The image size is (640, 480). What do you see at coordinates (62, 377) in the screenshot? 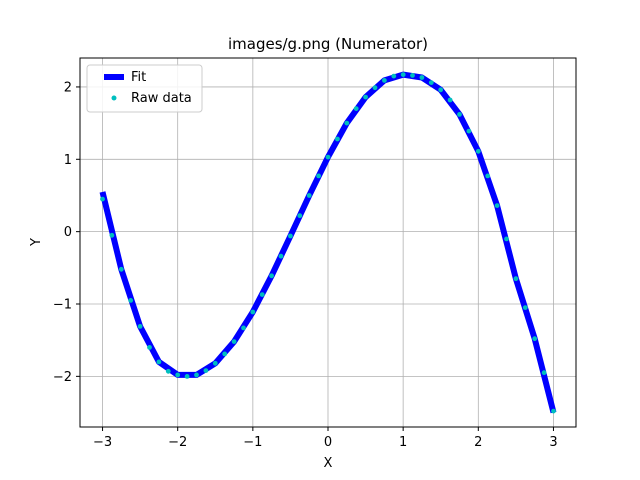
I see `y-tick-label: −2` at bounding box center [62, 377].